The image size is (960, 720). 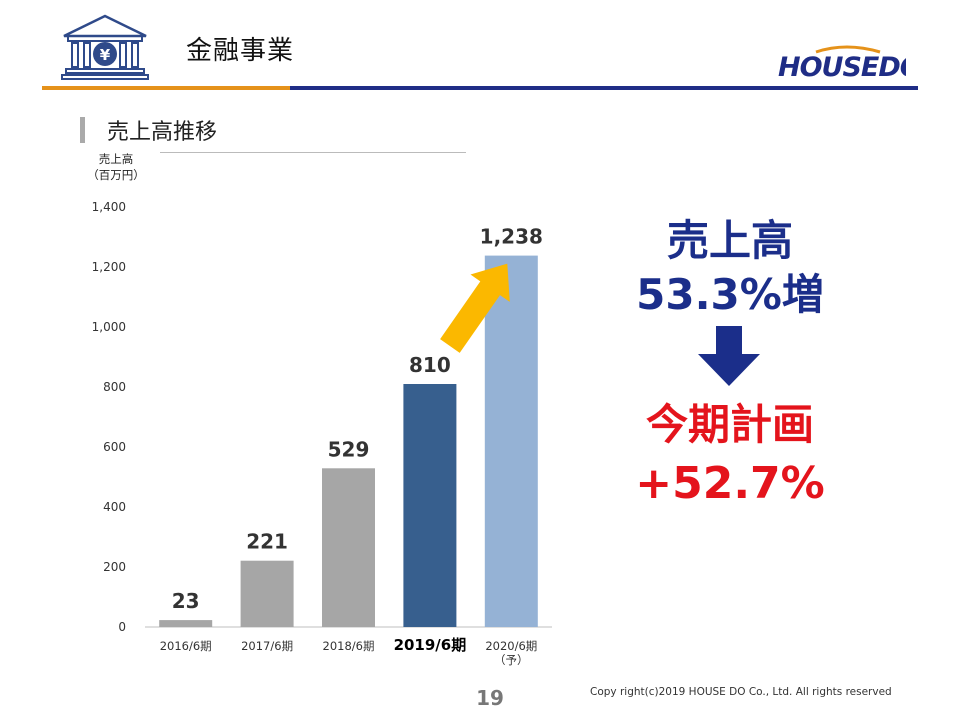 I want to click on down-arrow-icon, so click(x=729, y=357).